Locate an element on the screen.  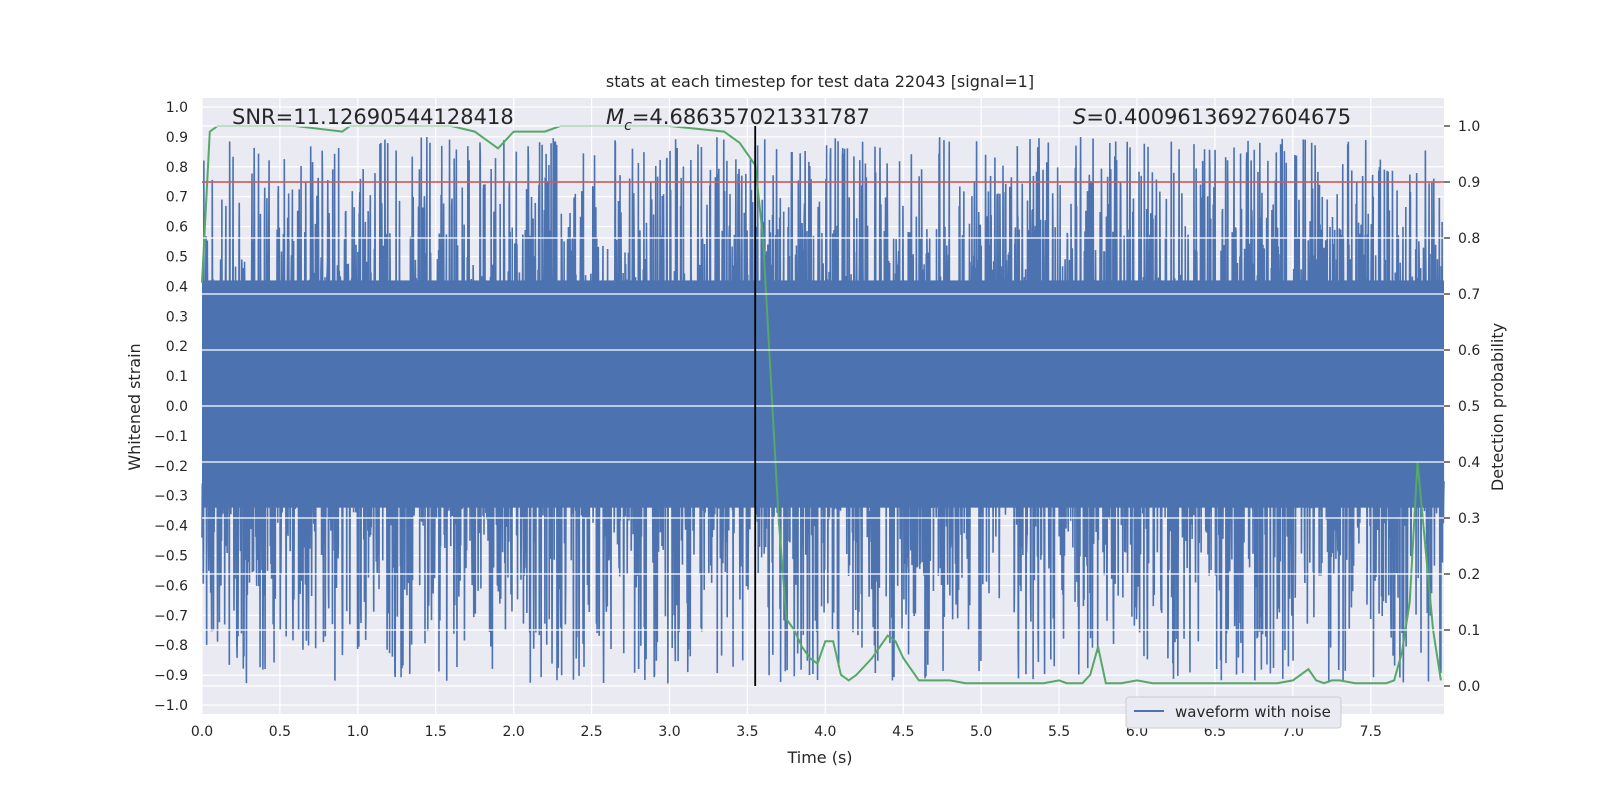
x-tick-label: 1.0 is located at coordinates (358, 732).